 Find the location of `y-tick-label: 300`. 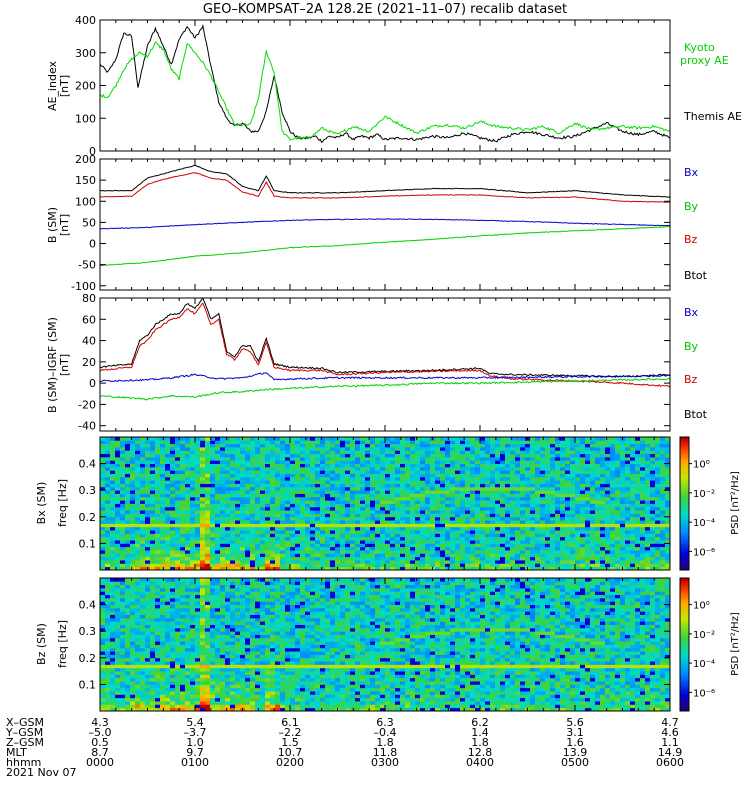

y-tick-label: 300 is located at coordinates (85, 53).